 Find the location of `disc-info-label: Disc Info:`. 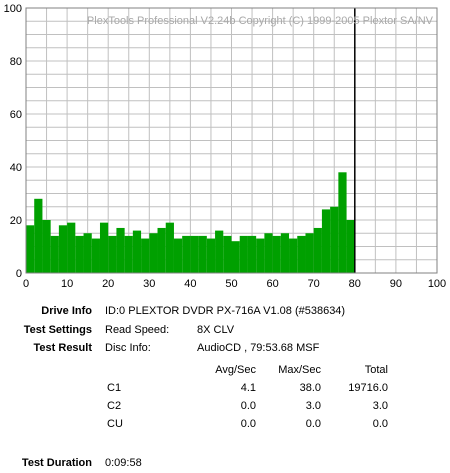

disc-info-label: Disc Info: is located at coordinates (128, 348).